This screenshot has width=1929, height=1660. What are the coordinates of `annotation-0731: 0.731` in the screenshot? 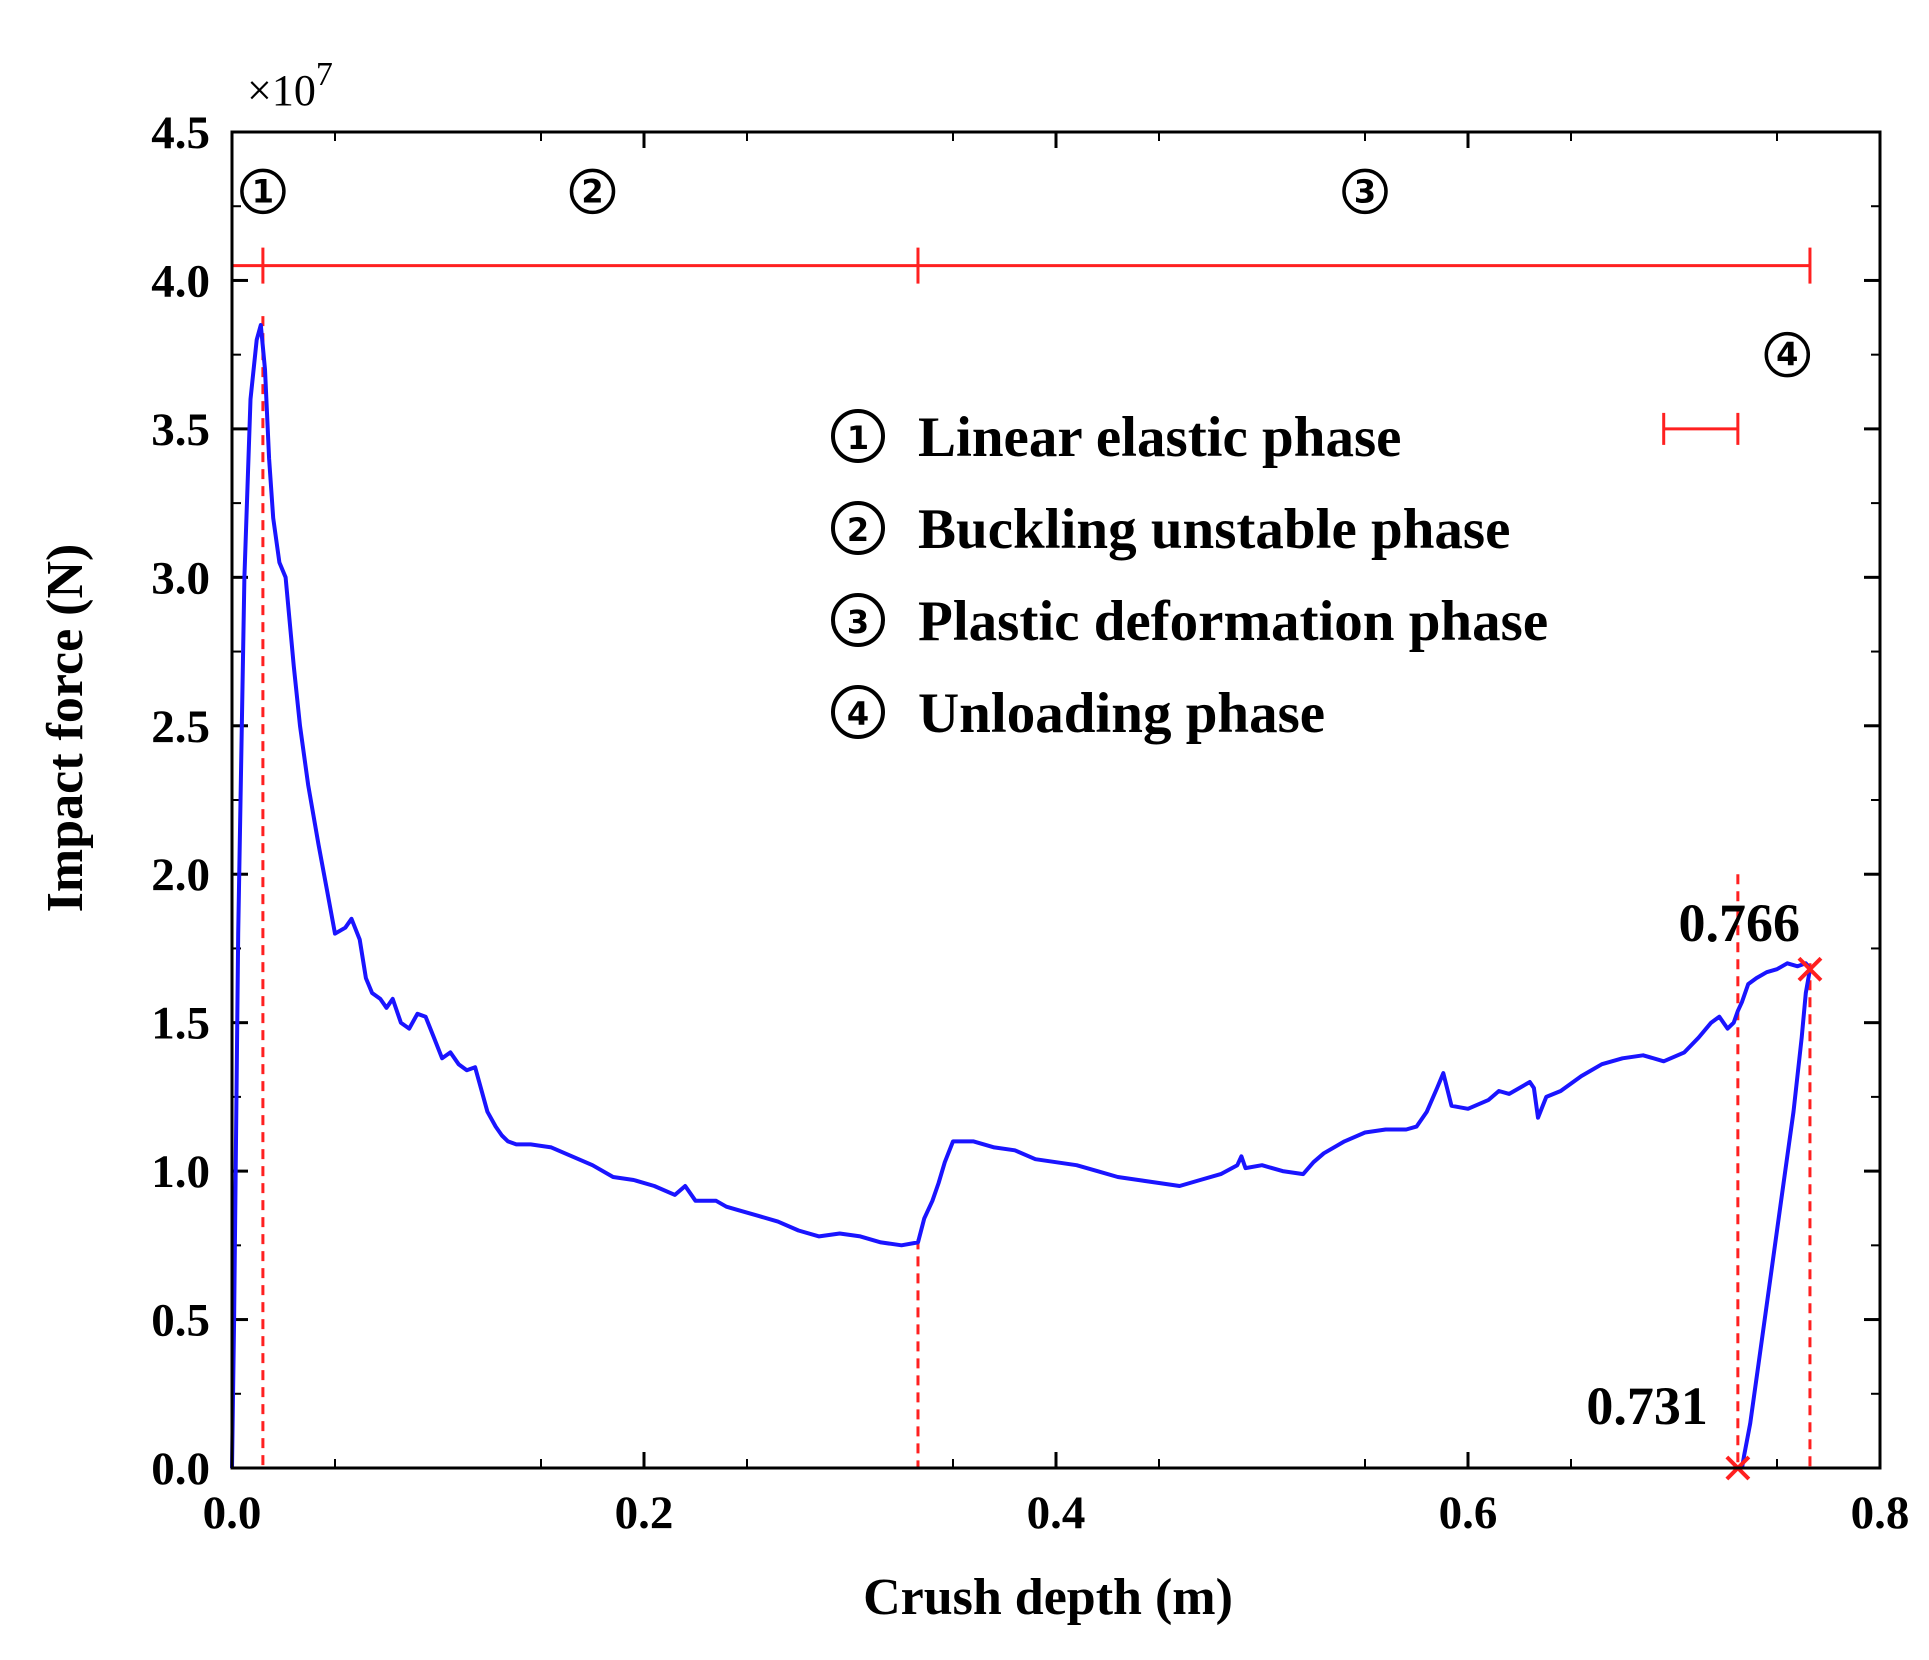 It's located at (1647, 1406).